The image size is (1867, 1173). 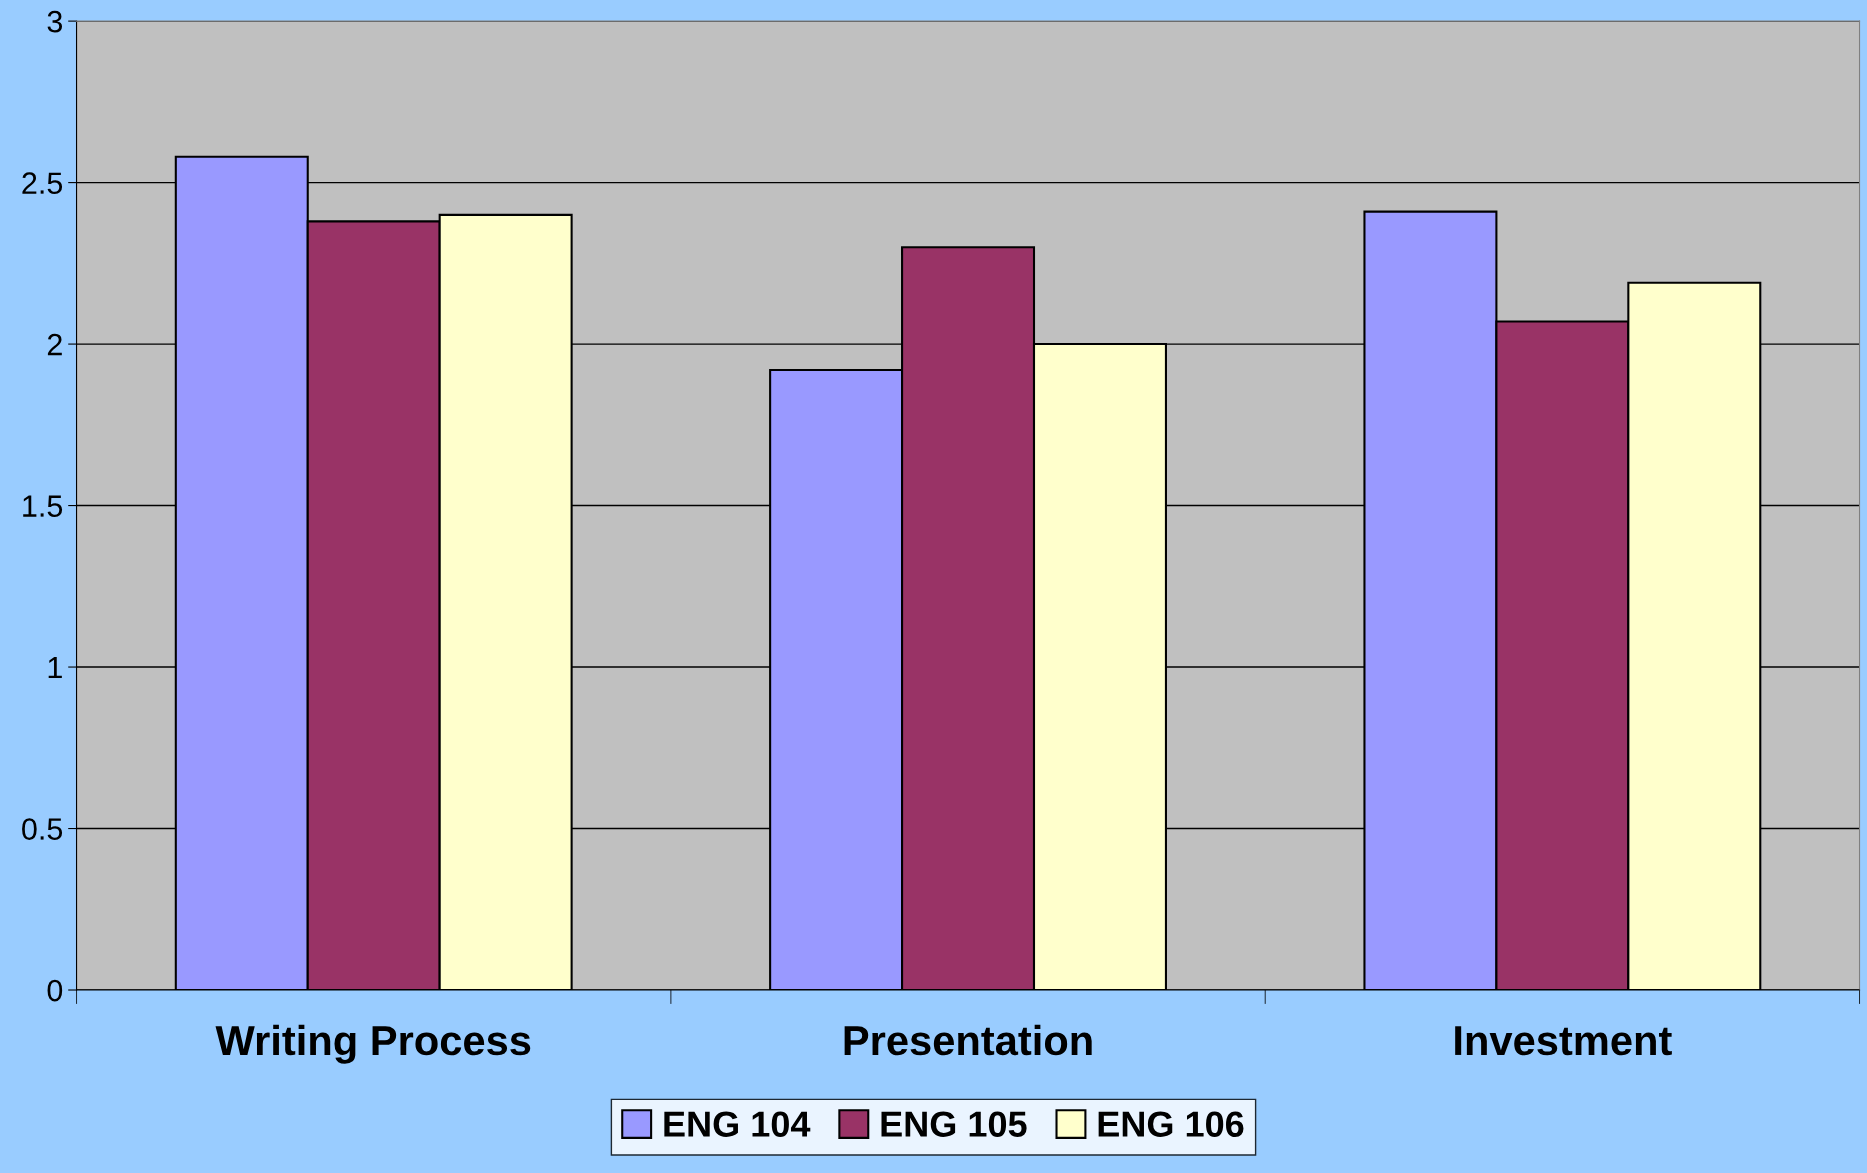 I want to click on x-tick-label: Writing Process, so click(x=373, y=1044).